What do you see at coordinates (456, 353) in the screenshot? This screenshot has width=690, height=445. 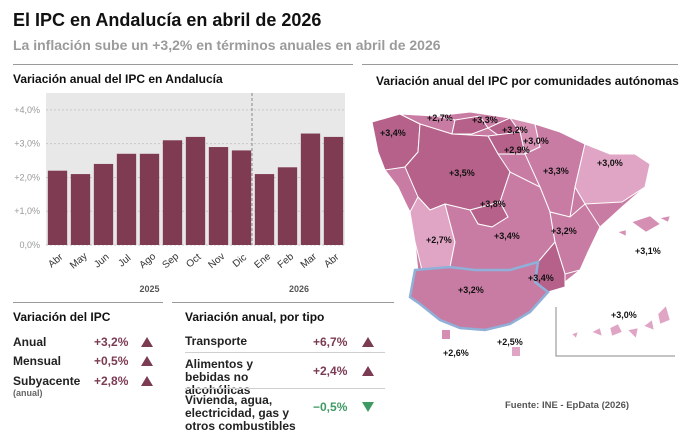 I see `map-value-ceuta: +2,6%` at bounding box center [456, 353].